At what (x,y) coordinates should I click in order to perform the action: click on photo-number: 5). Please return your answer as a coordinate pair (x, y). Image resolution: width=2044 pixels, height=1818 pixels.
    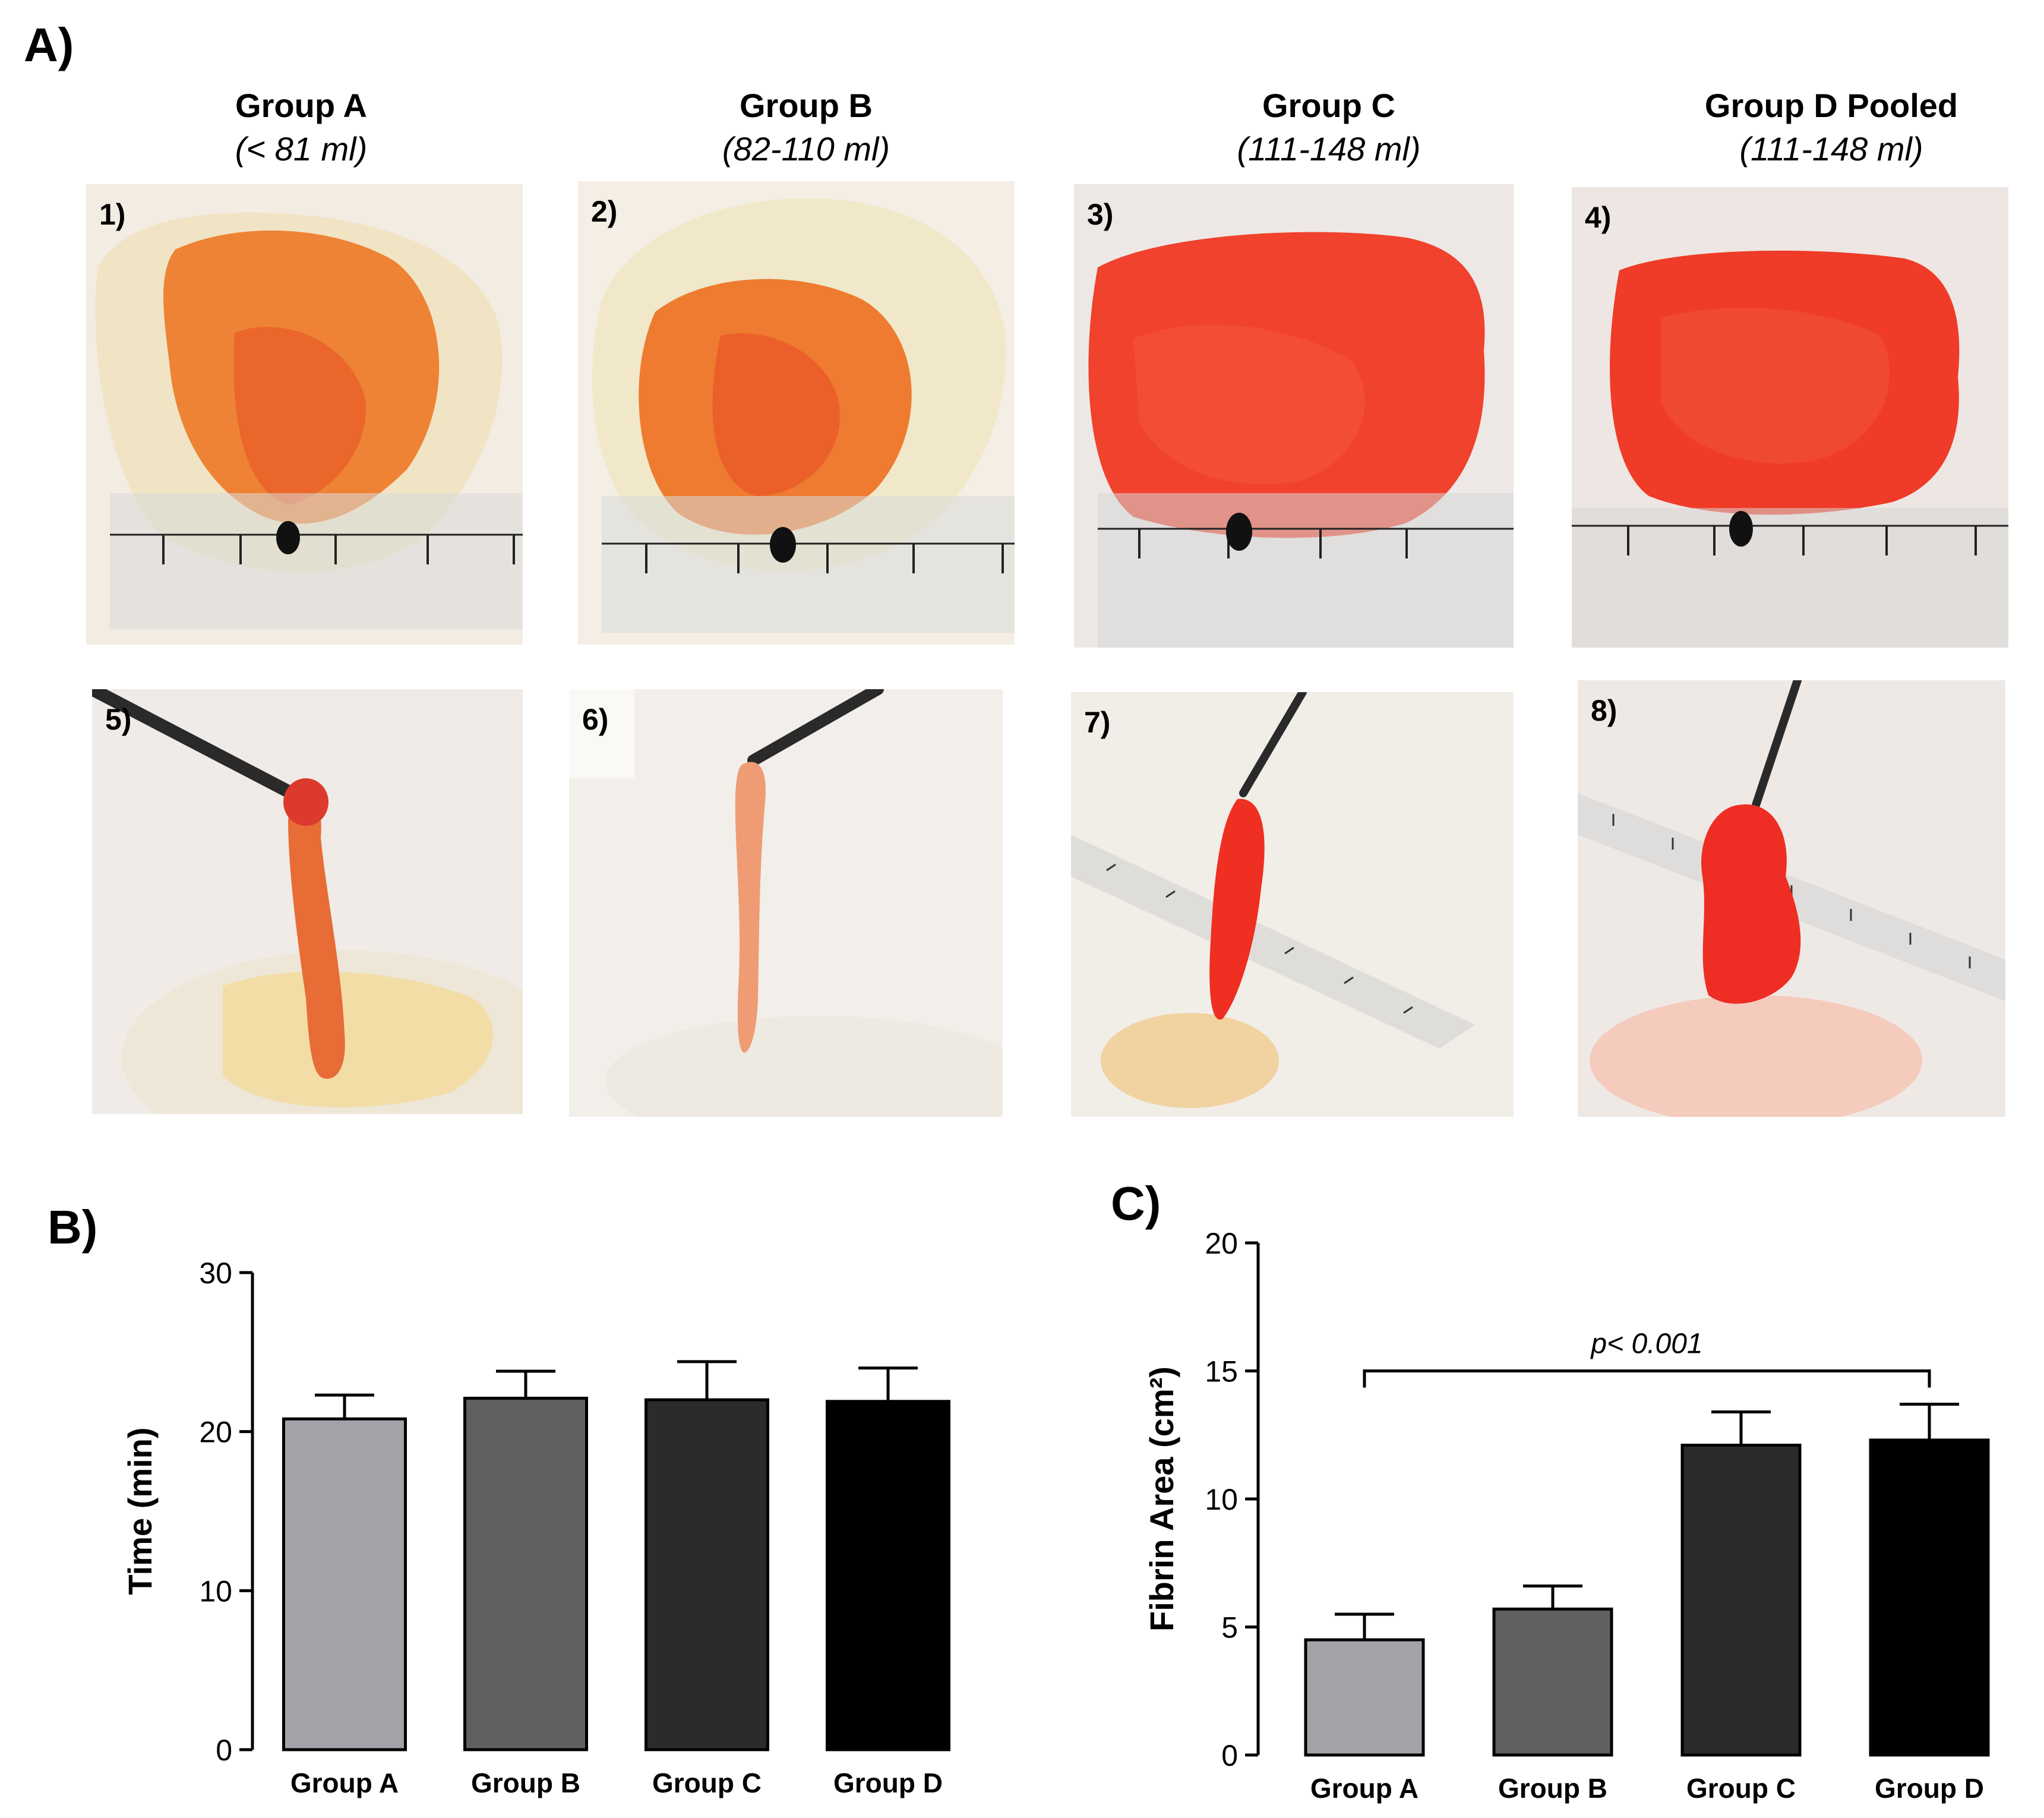
    Looking at the image, I should click on (118, 719).